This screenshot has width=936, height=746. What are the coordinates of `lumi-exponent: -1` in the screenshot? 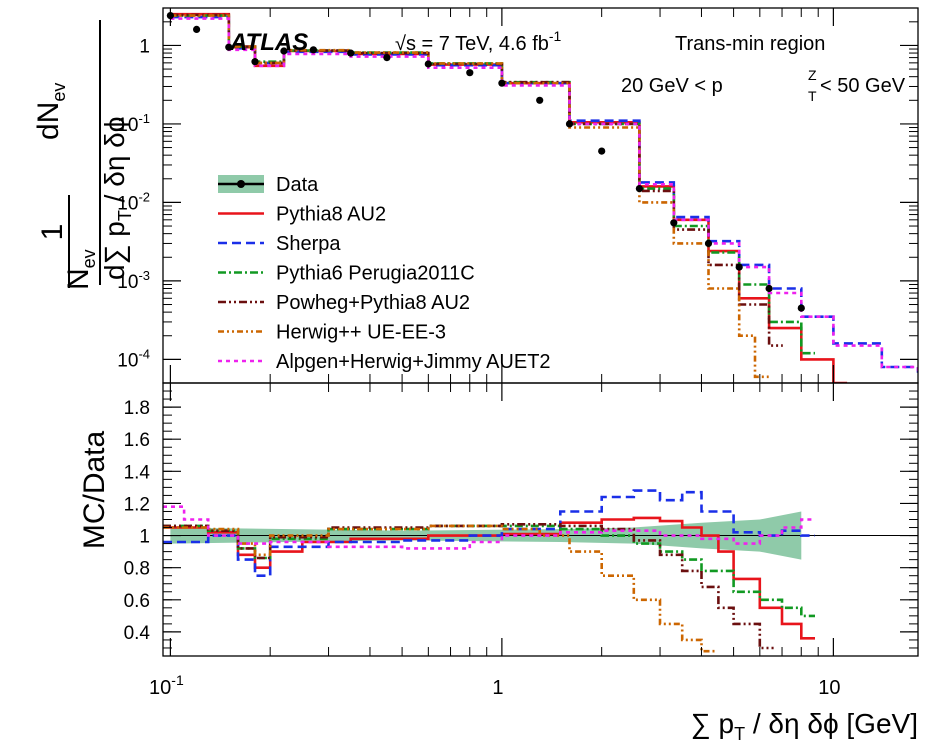 It's located at (555, 36).